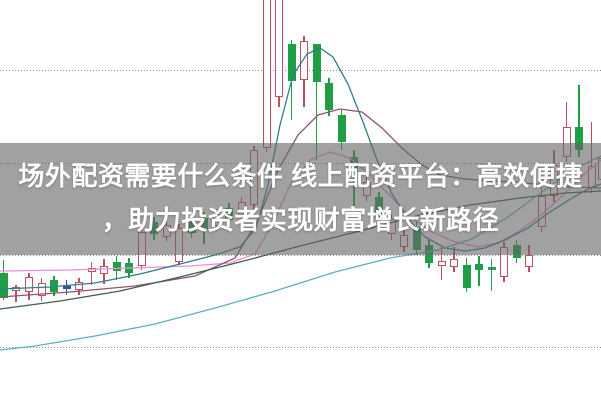 The width and height of the screenshot is (601, 400). Describe the element at coordinates (300, 220) in the screenshot. I see `headline-line-2: ，助力投资者实现财富增长新路径` at that location.